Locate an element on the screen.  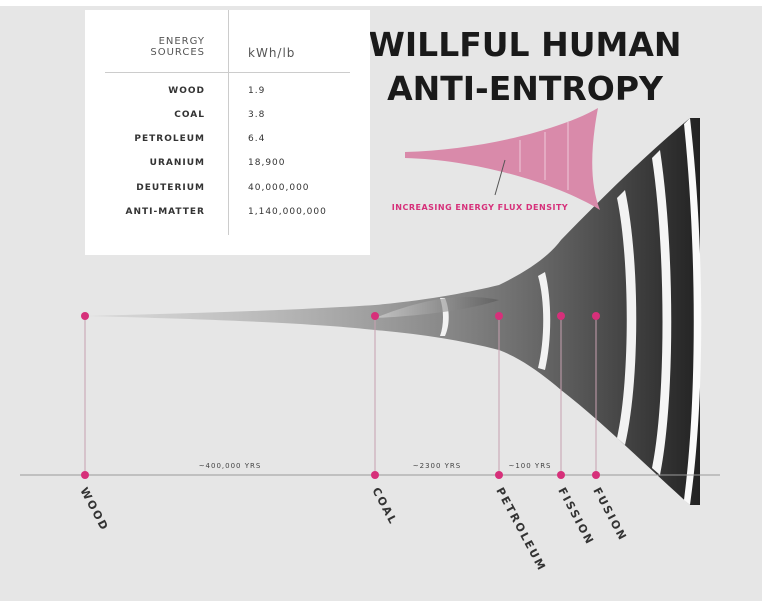
value: 6.4 is located at coordinates (257, 139).